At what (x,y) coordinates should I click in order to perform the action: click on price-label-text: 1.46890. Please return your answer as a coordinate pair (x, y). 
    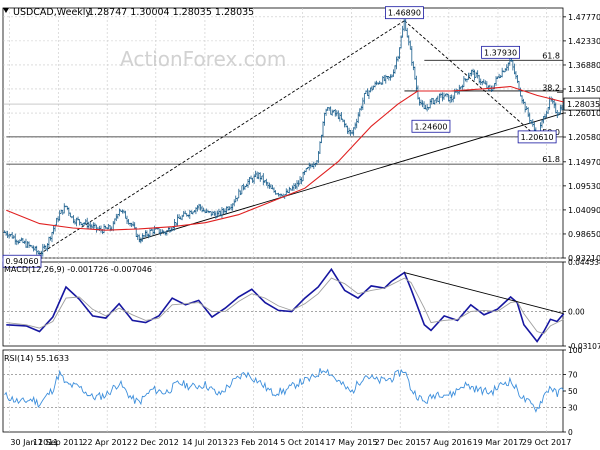
    Looking at the image, I should click on (404, 13).